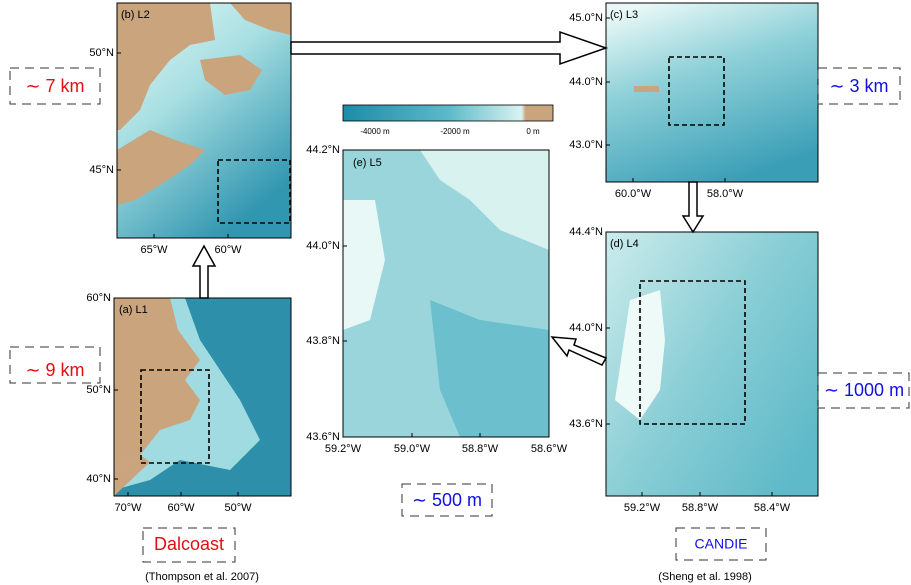 This screenshot has width=911, height=585. I want to click on resolution: ∼ 1000 m, so click(864, 390).